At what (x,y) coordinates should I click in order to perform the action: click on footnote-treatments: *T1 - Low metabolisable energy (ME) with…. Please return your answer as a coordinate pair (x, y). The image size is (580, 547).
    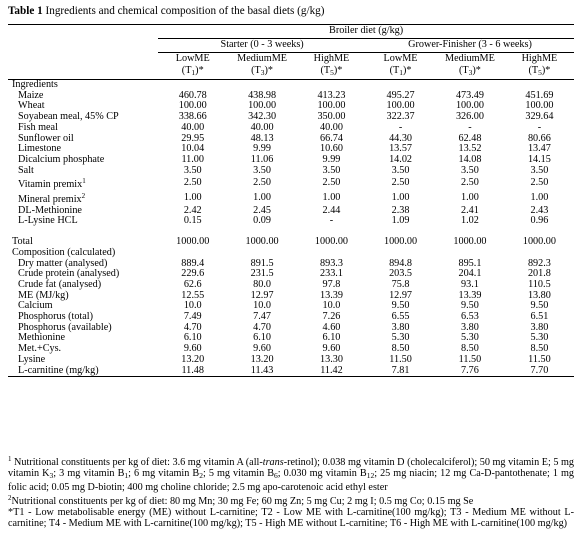
    Looking at the image, I should click on (291, 518).